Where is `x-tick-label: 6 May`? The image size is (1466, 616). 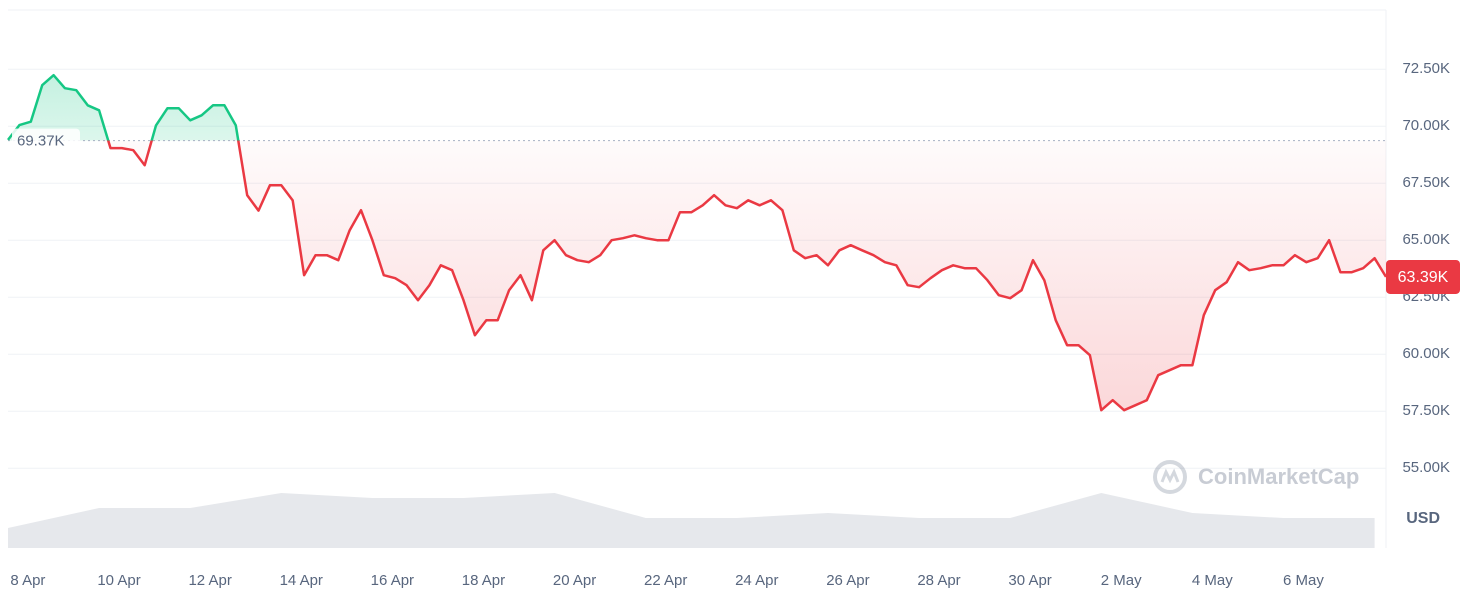
x-tick-label: 6 May is located at coordinates (1303, 580).